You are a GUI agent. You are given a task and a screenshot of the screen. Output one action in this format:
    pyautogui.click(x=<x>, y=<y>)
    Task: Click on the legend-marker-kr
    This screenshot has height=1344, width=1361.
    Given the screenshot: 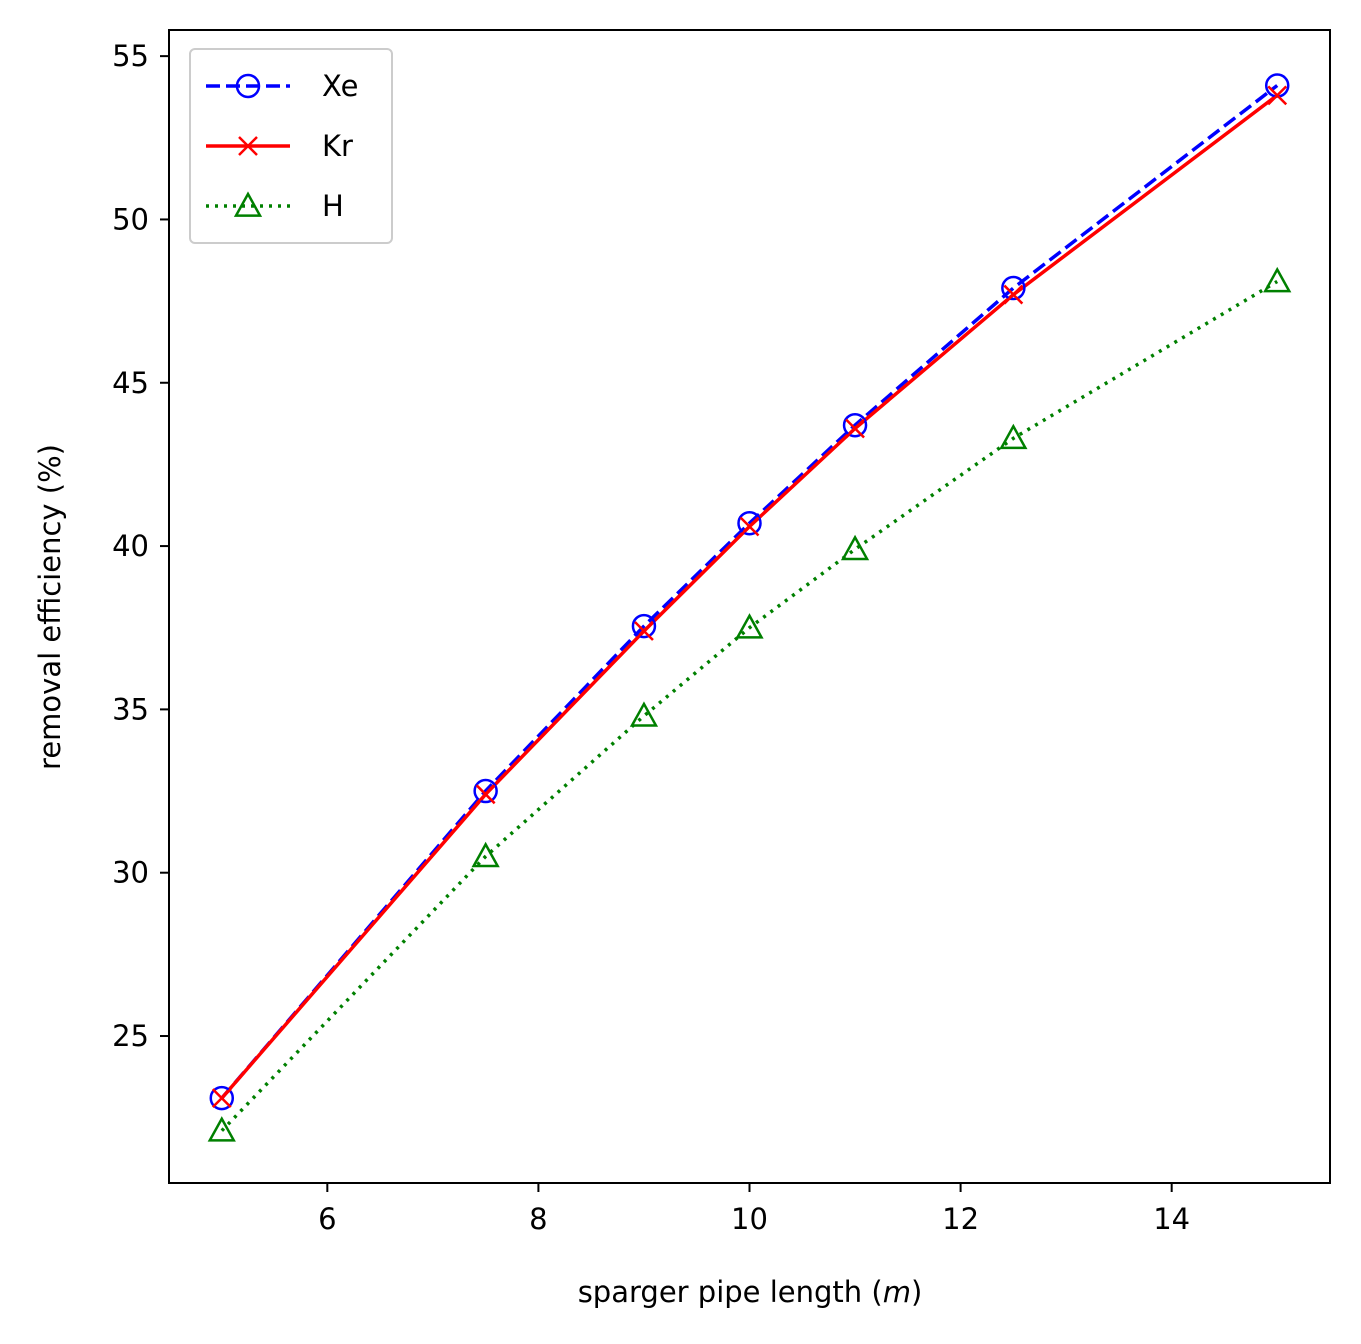 What is the action you would take?
    pyautogui.click(x=248, y=146)
    